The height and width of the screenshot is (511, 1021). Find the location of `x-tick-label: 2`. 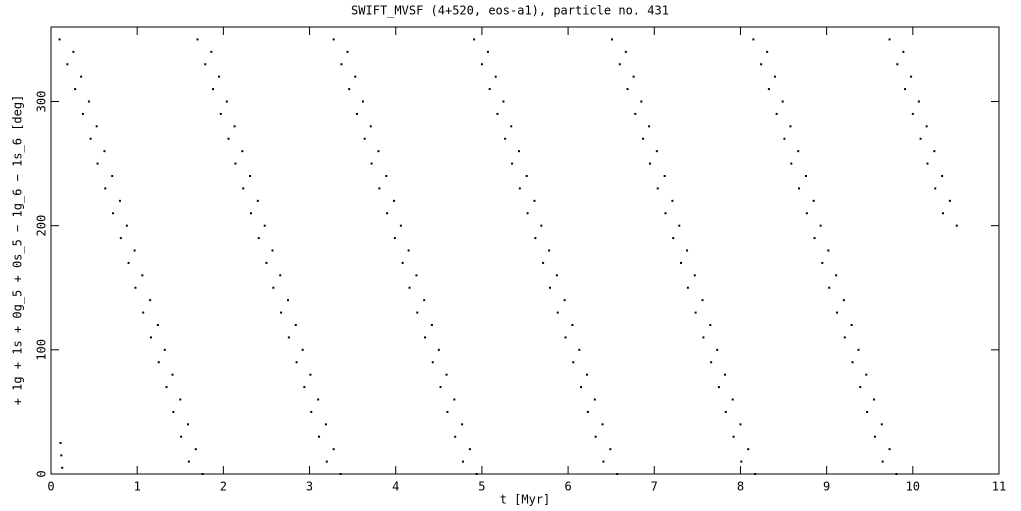

x-tick-label: 2 is located at coordinates (223, 487).